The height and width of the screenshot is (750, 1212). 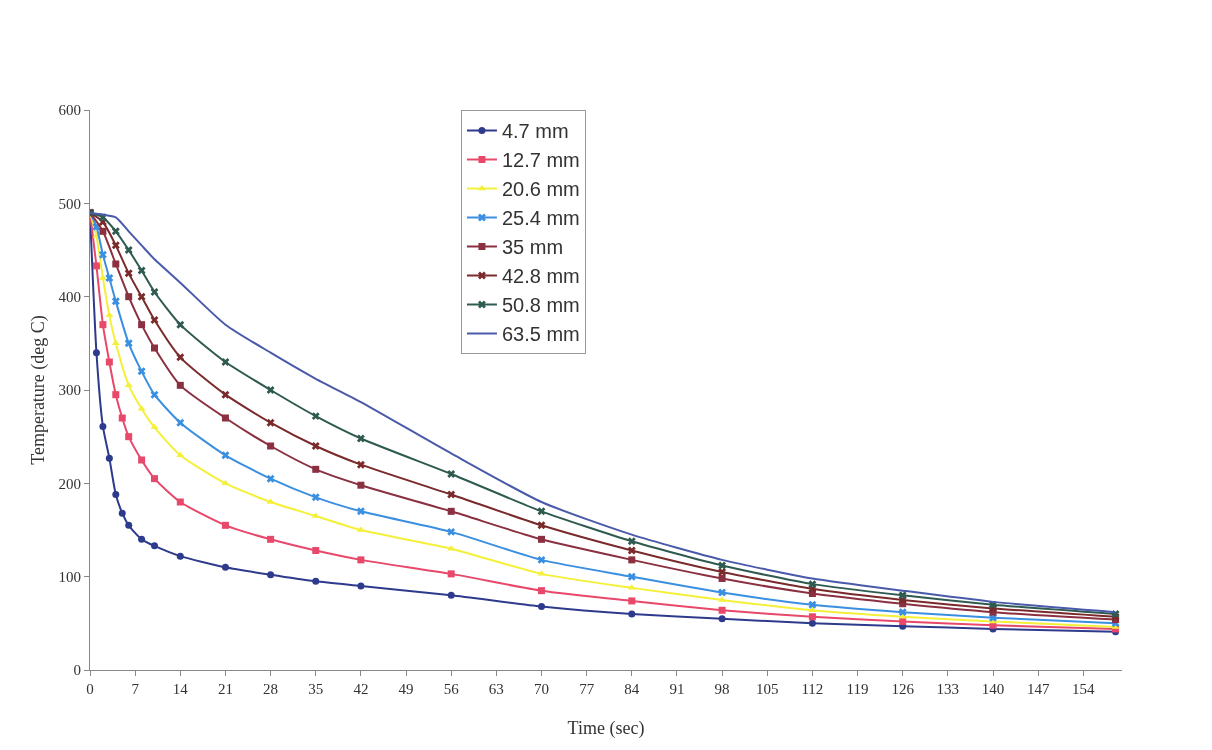 What do you see at coordinates (606, 728) in the screenshot?
I see `x-axis-title: Time (sec)` at bounding box center [606, 728].